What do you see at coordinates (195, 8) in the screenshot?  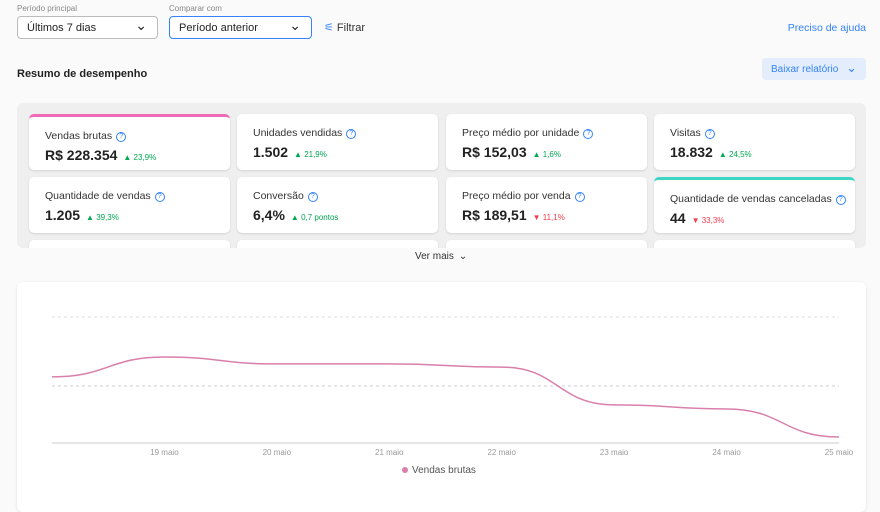 I see `label: Comparar com` at bounding box center [195, 8].